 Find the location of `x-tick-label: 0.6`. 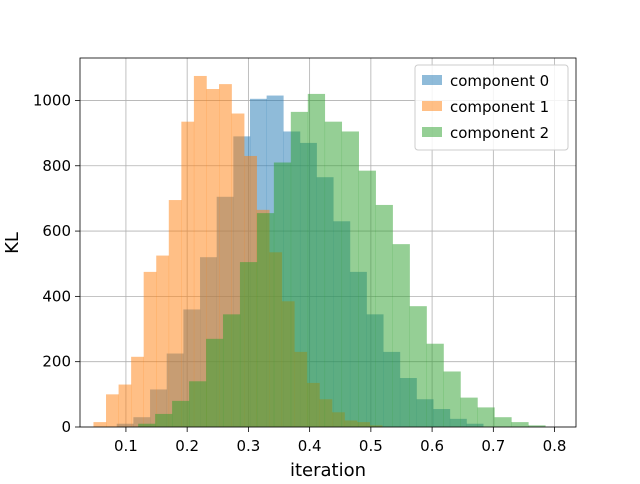

x-tick-label: 0.6 is located at coordinates (432, 446).